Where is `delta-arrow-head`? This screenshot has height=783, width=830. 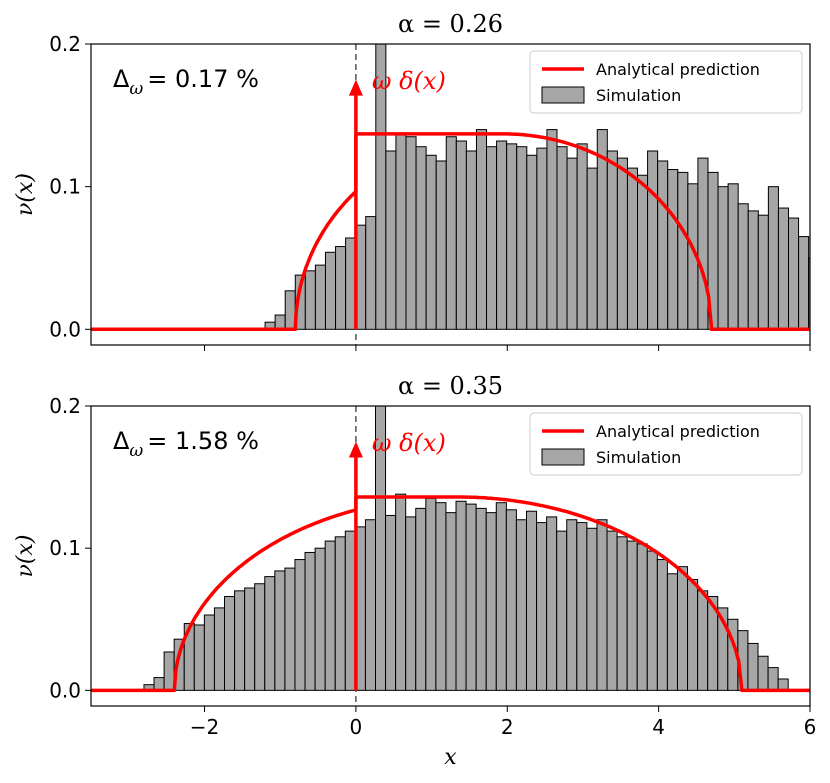
delta-arrow-head is located at coordinates (355, 87).